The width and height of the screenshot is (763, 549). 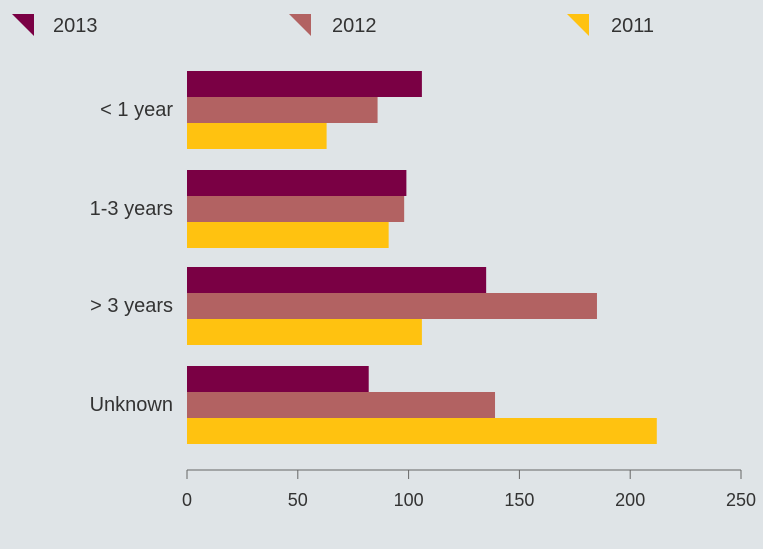 I want to click on legend-item-2012: 2012, so click(x=333, y=25).